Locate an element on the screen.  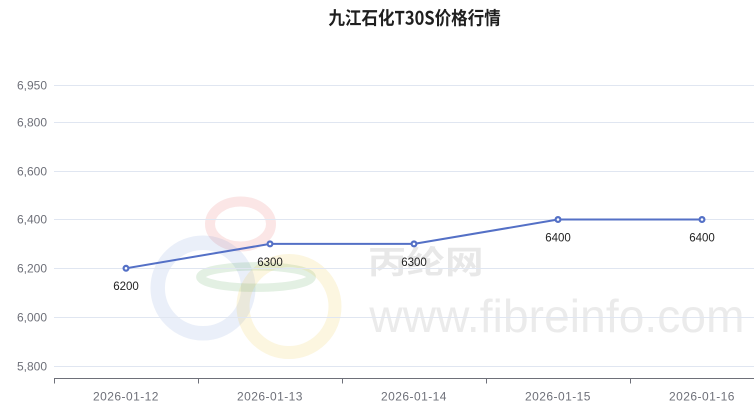
svg-text: 2026-01-12 is located at coordinates (126, 397).